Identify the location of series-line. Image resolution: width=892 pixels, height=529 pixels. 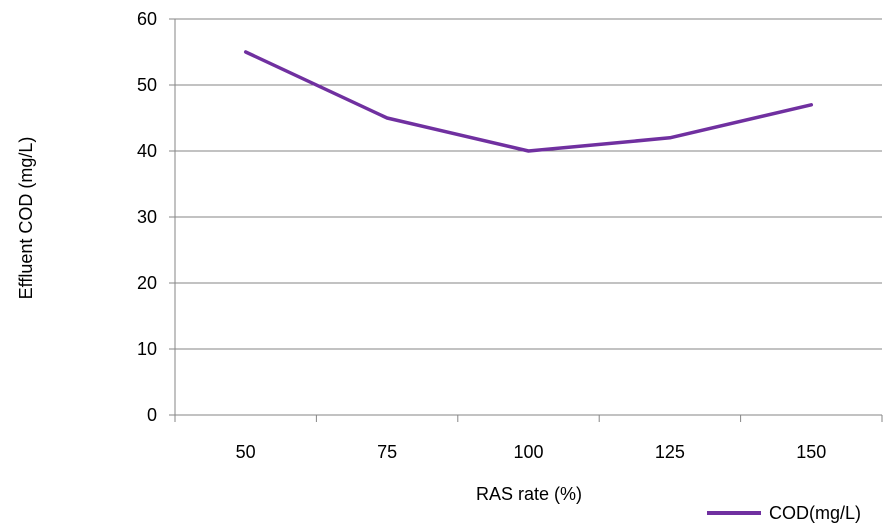
(529, 101).